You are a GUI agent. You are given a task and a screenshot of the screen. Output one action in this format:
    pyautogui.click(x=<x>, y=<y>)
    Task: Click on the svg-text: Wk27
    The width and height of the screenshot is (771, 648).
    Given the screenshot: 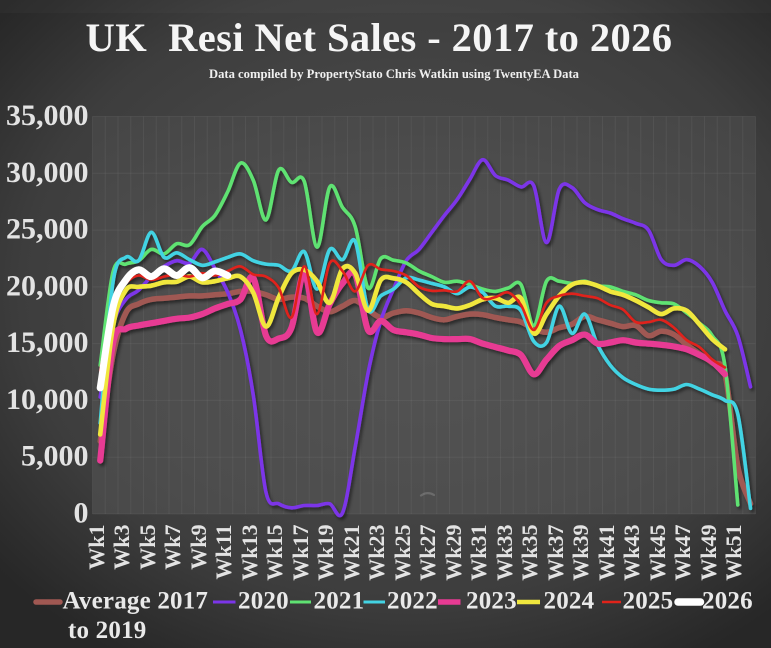 What is the action you would take?
    pyautogui.click(x=427, y=553)
    